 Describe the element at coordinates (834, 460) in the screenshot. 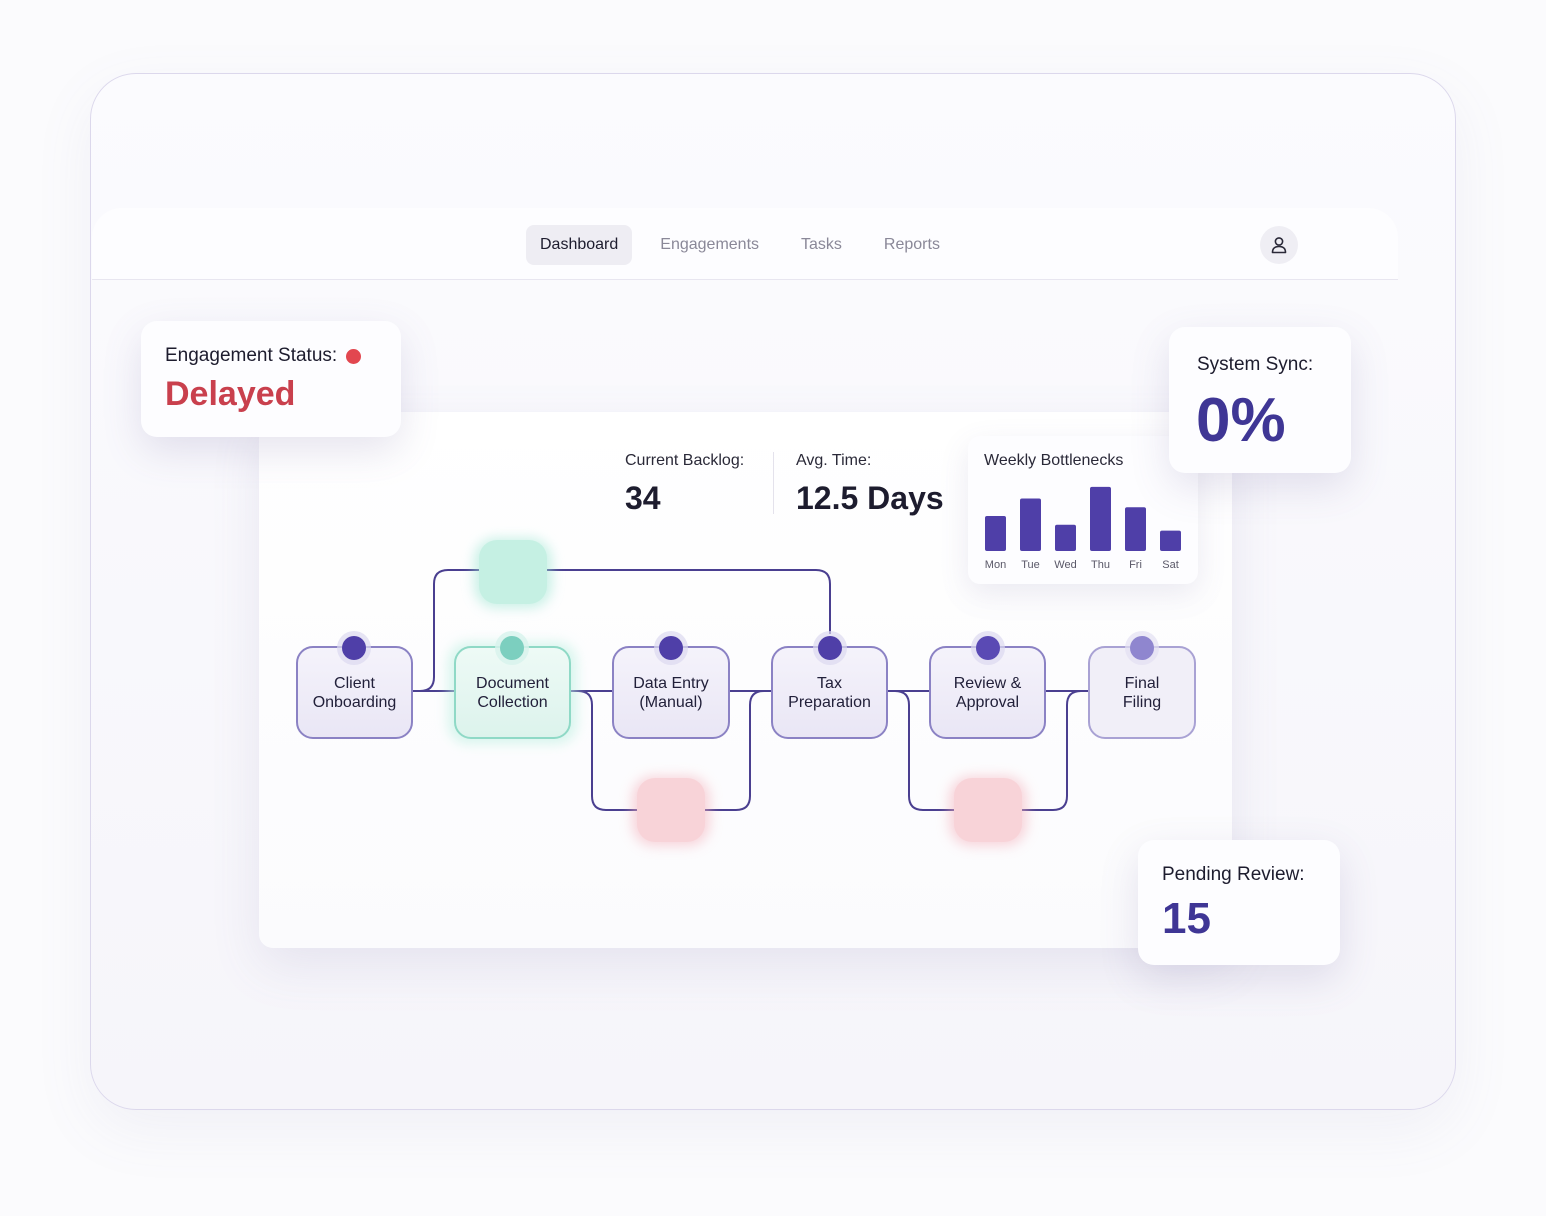

I see `avg-time-label: Avg. Time:` at that location.